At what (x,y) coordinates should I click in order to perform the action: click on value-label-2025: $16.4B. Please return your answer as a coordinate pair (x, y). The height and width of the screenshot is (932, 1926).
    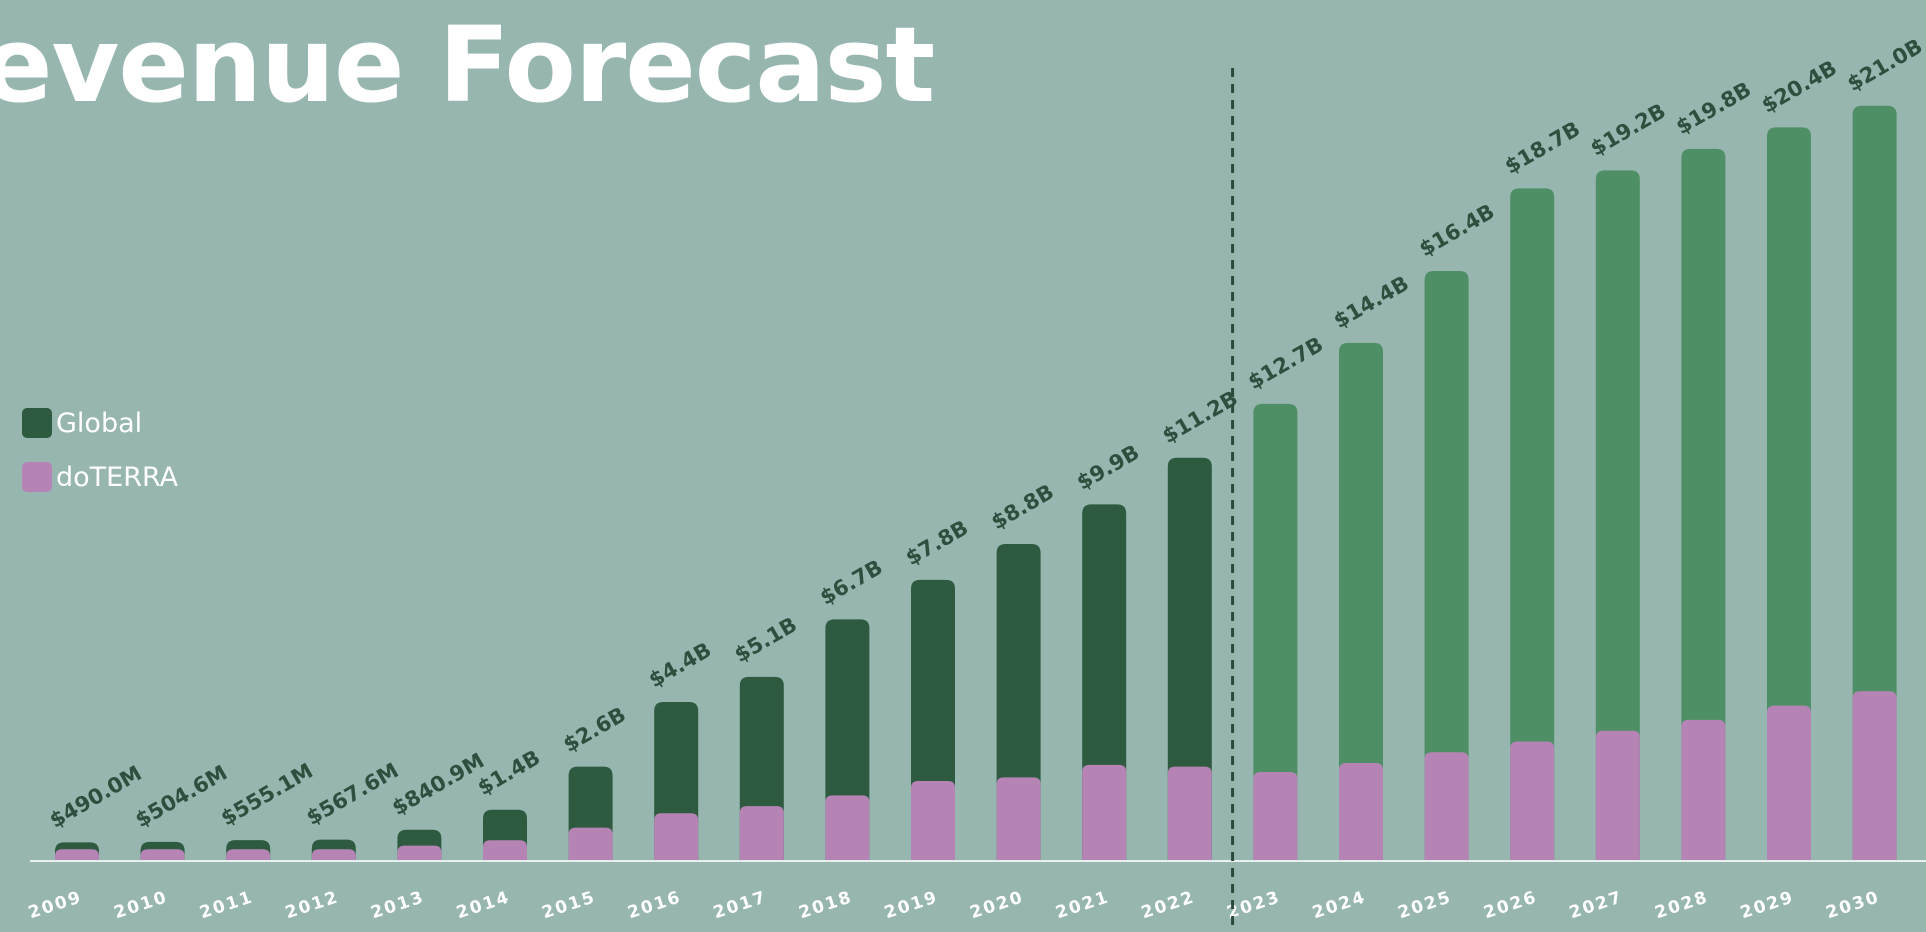
    Looking at the image, I should click on (1456, 230).